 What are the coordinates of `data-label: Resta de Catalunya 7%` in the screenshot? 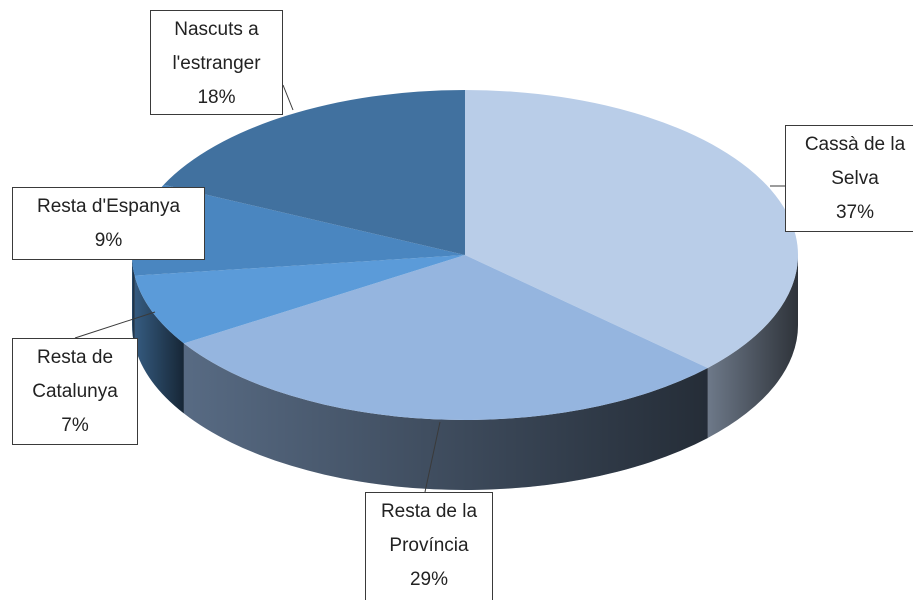 It's located at (75, 391).